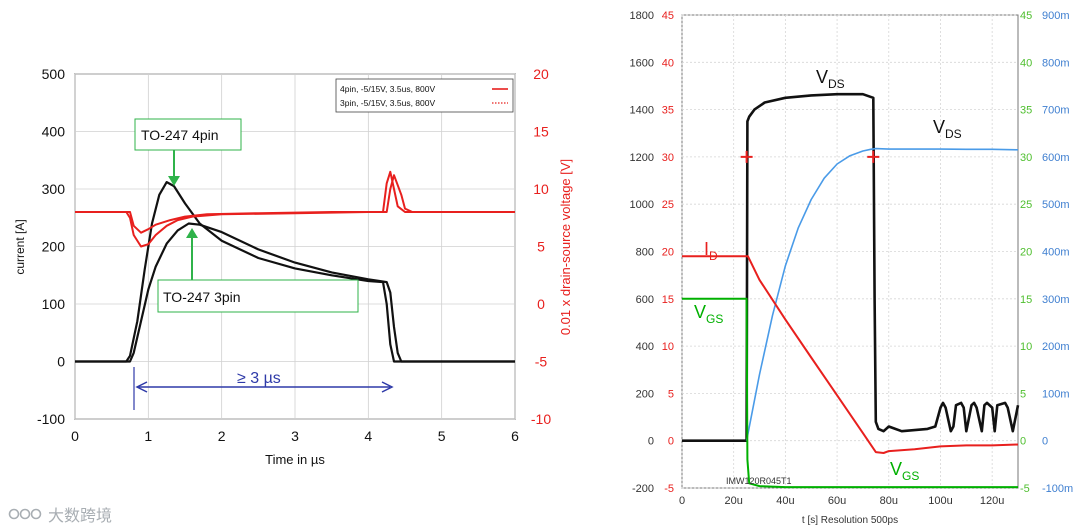  What do you see at coordinates (850, 393) in the screenshot?
I see `series-line-vgs` at bounding box center [850, 393].